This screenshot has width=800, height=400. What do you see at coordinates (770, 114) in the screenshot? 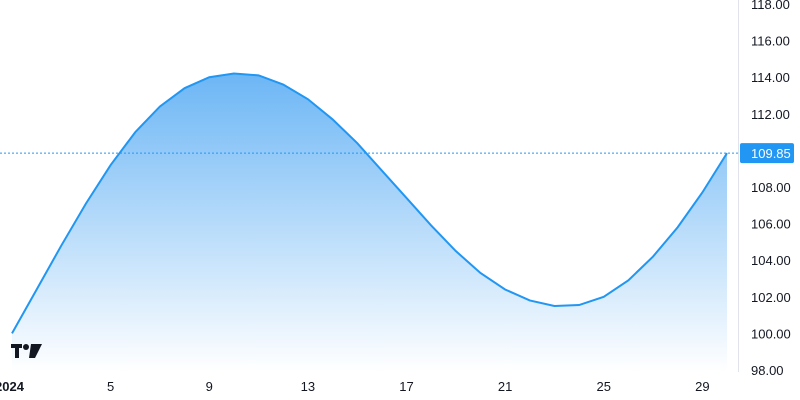
I see `y-tick-label: 112.00` at bounding box center [770, 114].